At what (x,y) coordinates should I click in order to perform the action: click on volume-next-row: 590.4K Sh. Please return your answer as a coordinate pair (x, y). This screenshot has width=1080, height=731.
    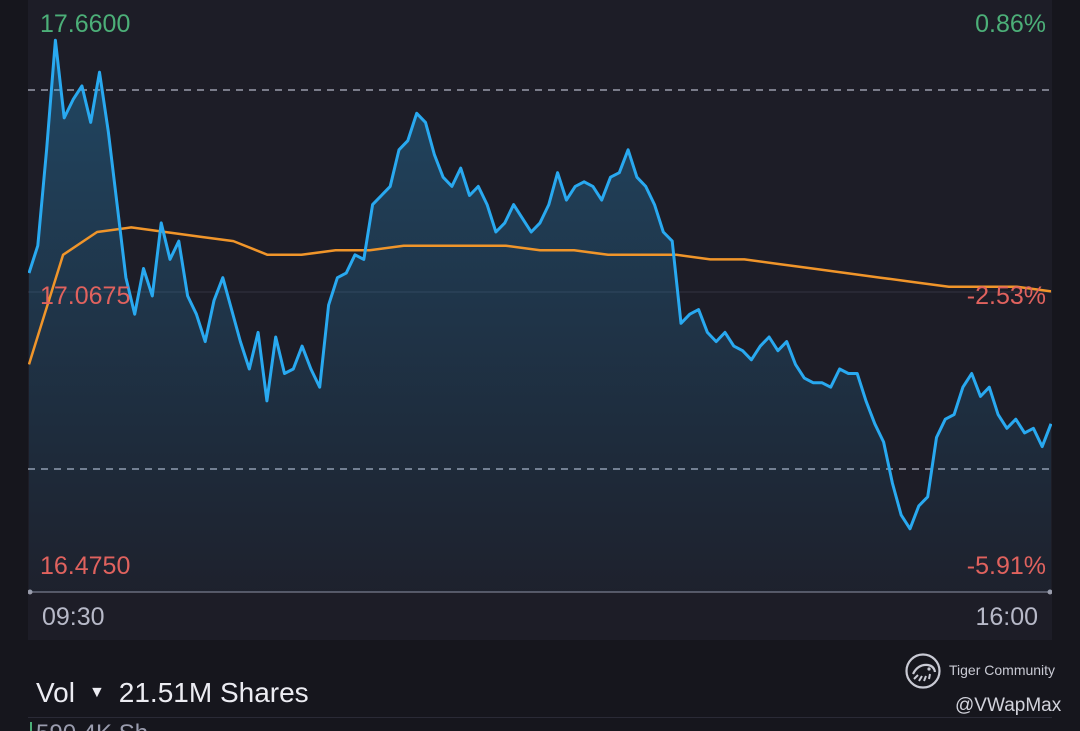
    Looking at the image, I should click on (92, 727).